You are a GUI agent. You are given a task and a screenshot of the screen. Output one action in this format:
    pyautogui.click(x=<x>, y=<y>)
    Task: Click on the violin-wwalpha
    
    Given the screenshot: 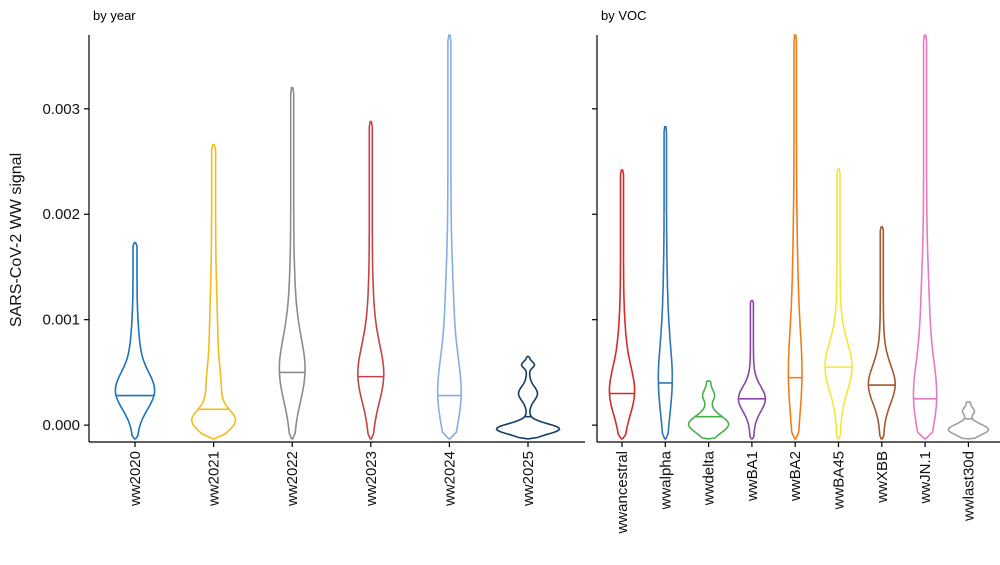 What is the action you would take?
    pyautogui.click(x=665, y=282)
    